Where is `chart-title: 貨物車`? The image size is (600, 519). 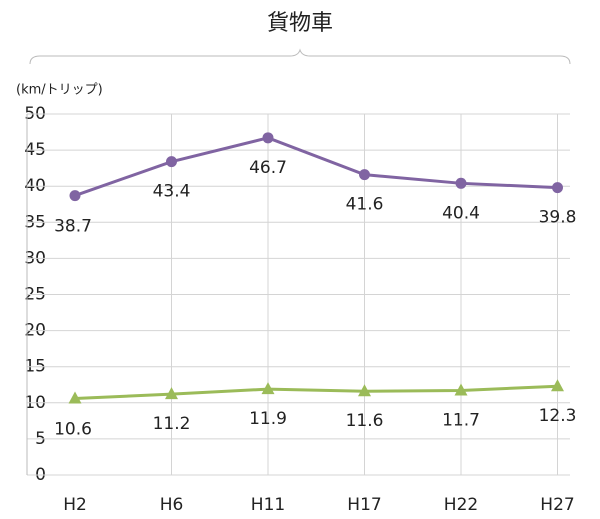 chart-title: 貨物車 is located at coordinates (300, 23).